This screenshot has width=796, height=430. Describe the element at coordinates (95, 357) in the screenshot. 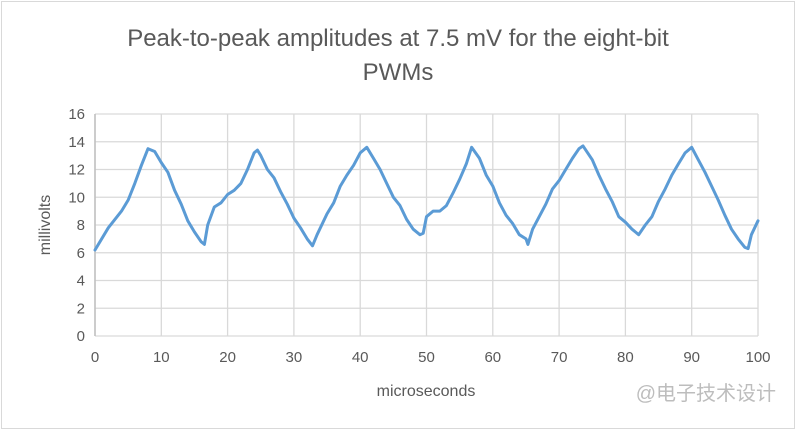

I see `x-tick-label: 0` at that location.